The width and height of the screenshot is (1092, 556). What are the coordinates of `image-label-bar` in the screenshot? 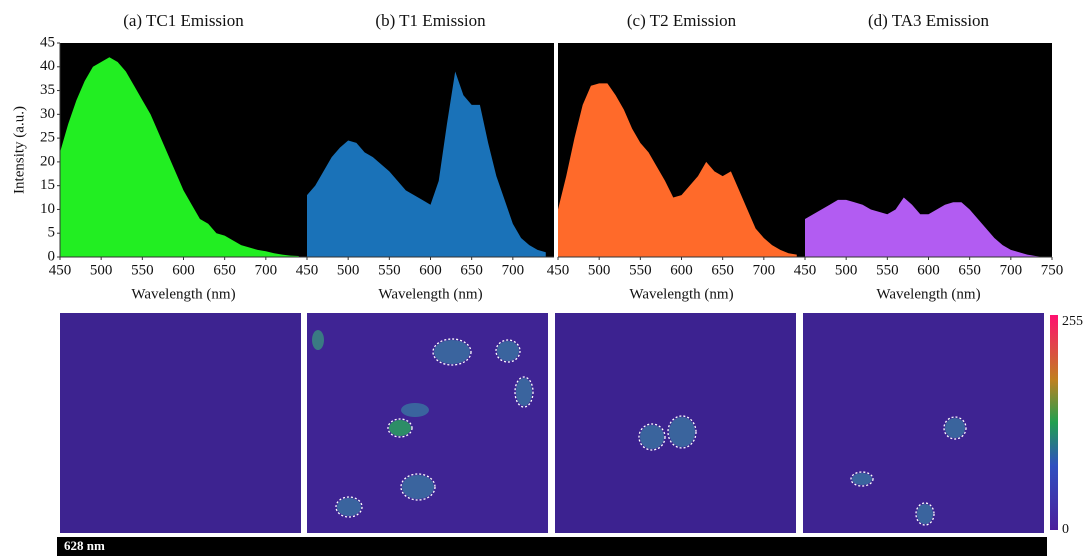 It's located at (552, 546).